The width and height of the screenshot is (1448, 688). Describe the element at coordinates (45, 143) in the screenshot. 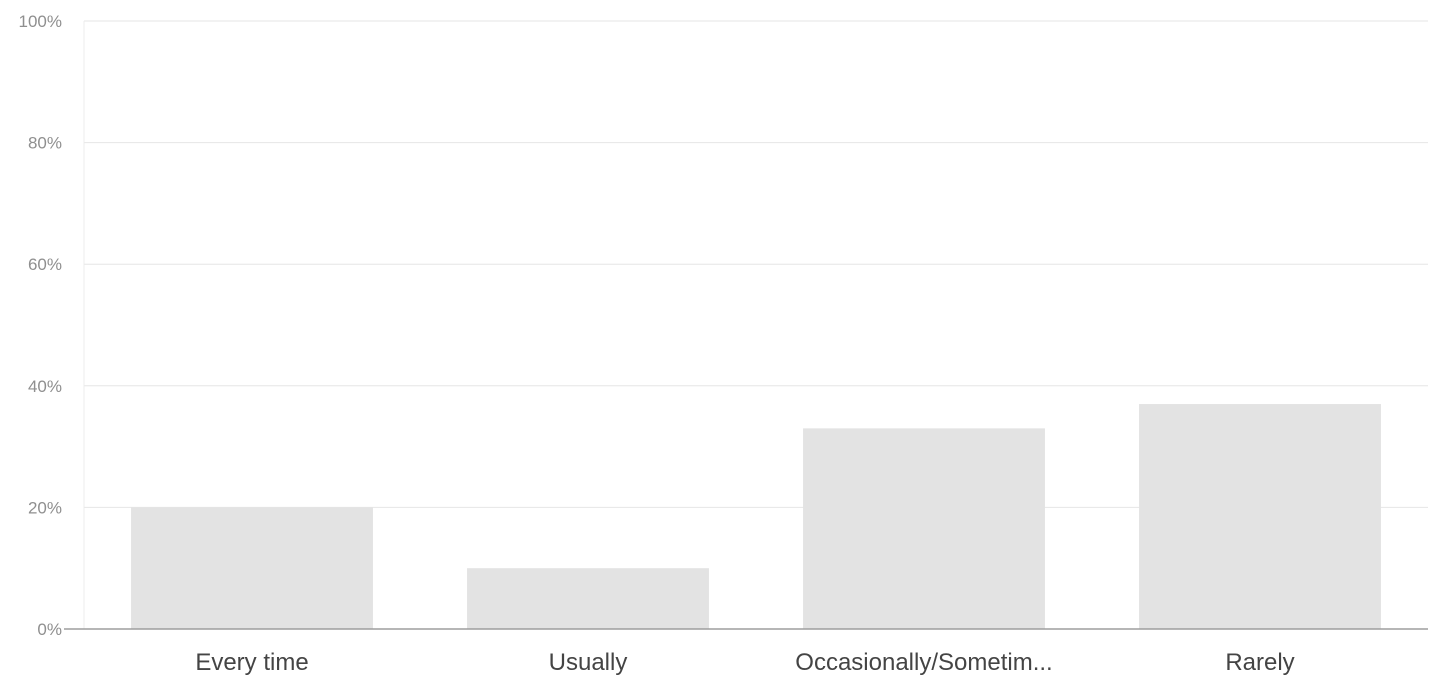

I see `y-tick-label: 80%` at that location.